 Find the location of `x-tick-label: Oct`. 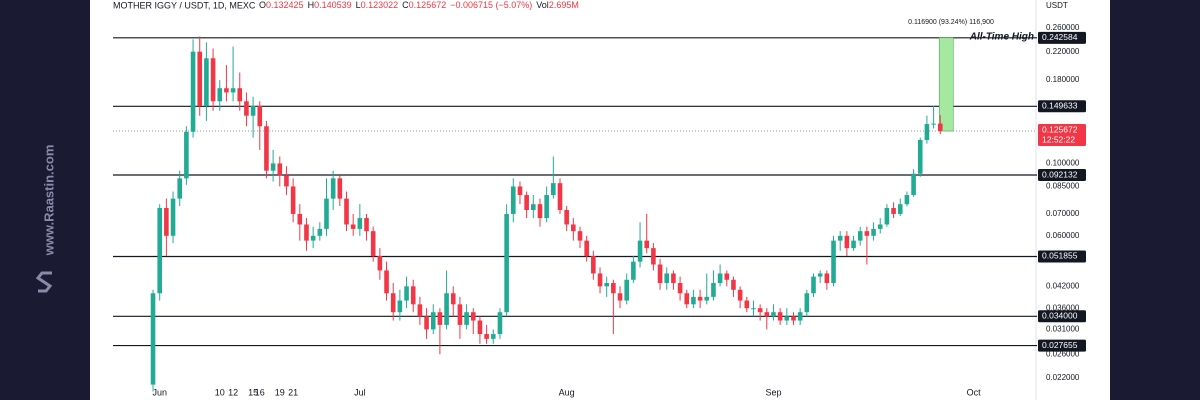

x-tick-label: Oct is located at coordinates (974, 392).